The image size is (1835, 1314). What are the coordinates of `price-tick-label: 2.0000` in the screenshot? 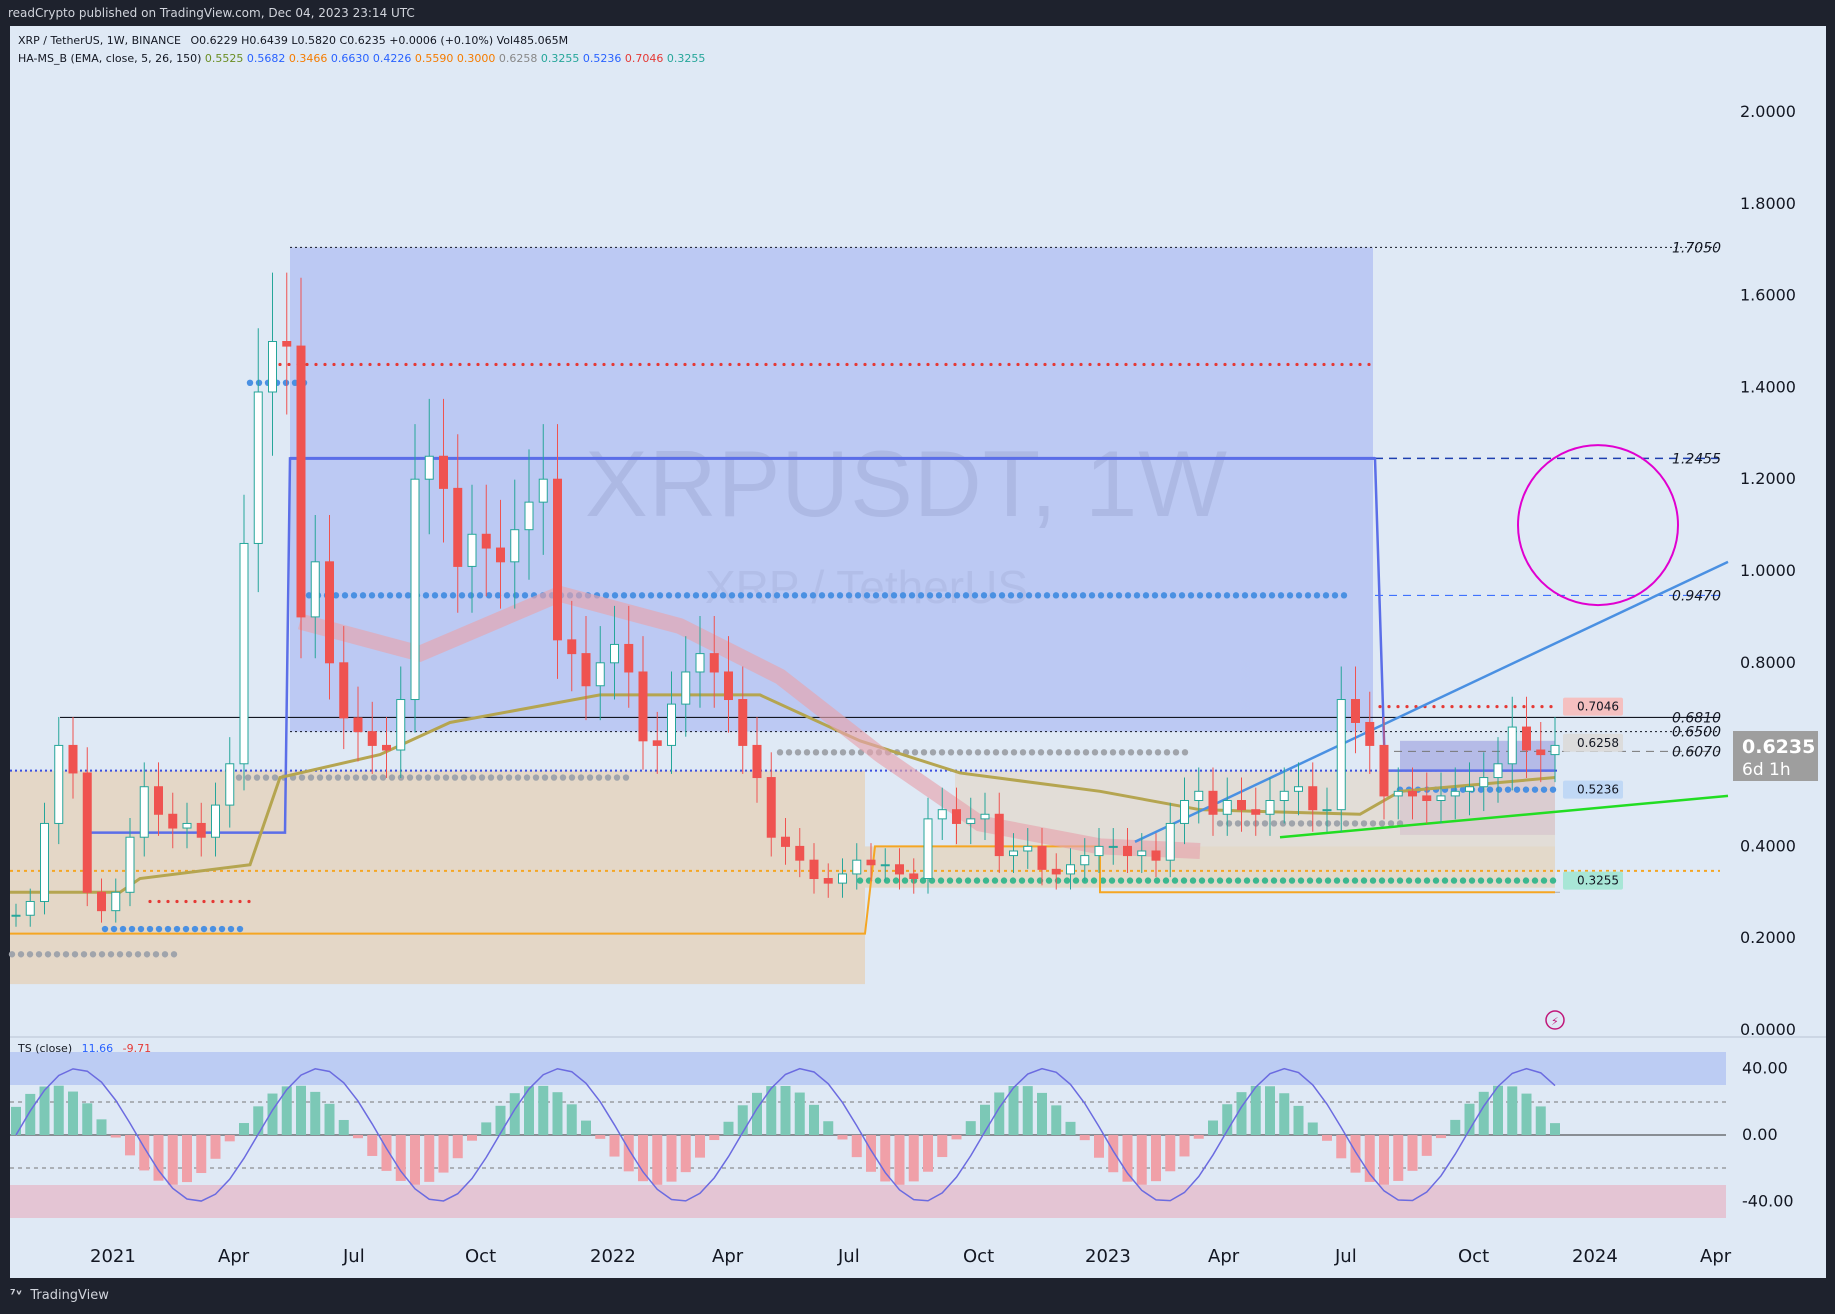 It's located at (1768, 111).